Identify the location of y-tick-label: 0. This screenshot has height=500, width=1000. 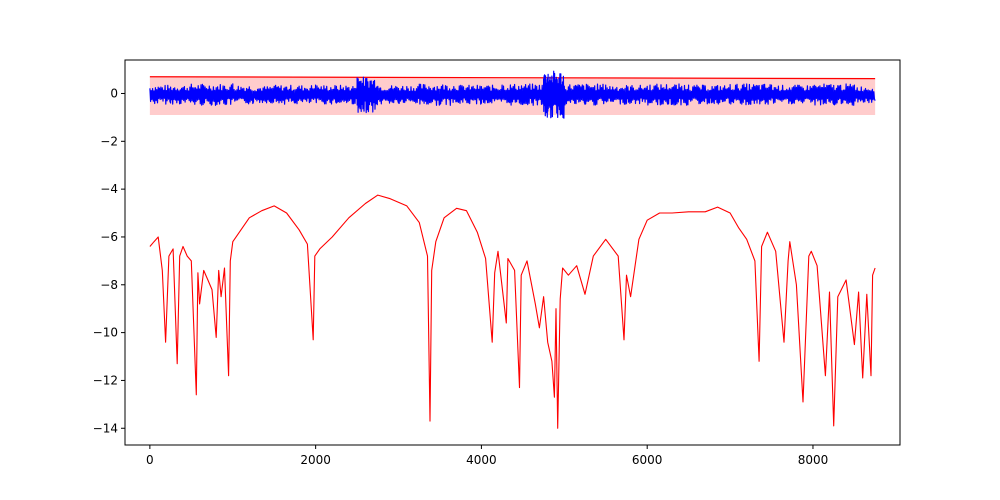
(114, 93).